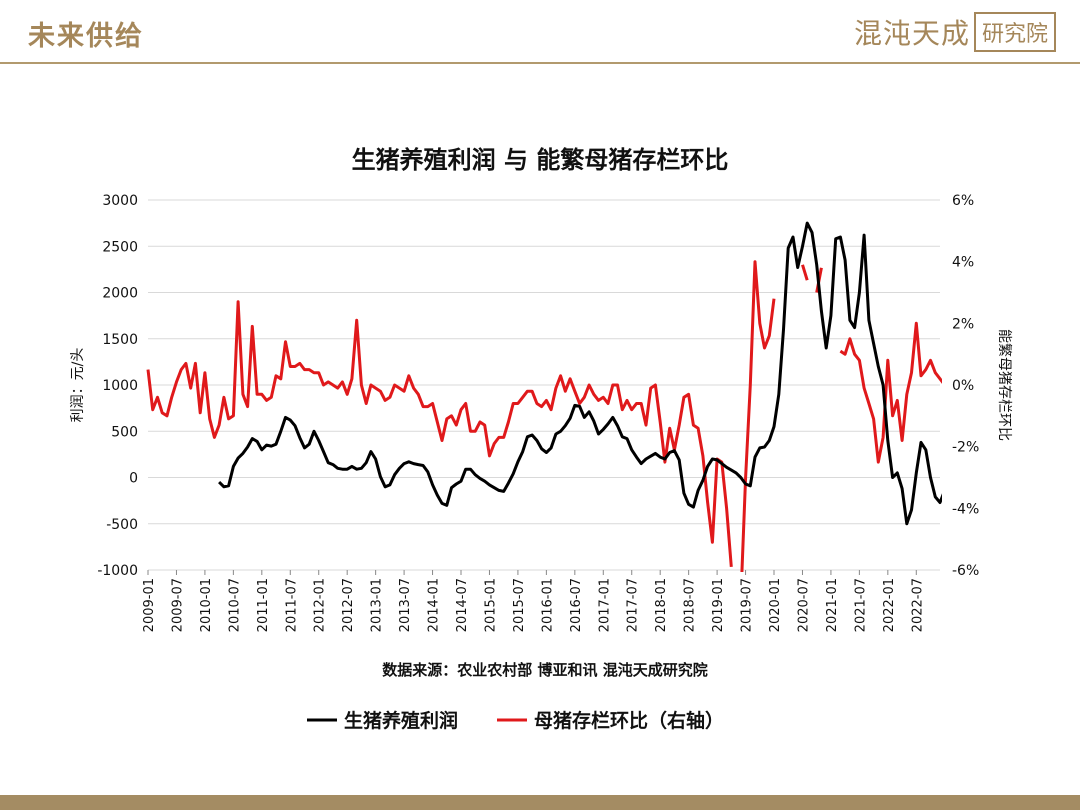 The image size is (1080, 810). I want to click on source-note: 数据来源：农业农村部 博亚和讯 混沌天成研究院, so click(544, 670).